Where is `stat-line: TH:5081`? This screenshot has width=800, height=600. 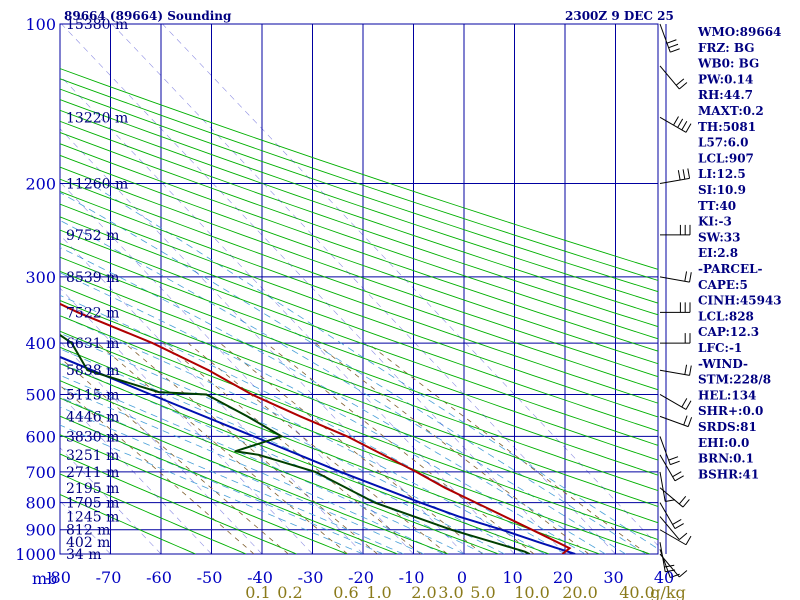 stat-line: TH:5081 is located at coordinates (727, 127).